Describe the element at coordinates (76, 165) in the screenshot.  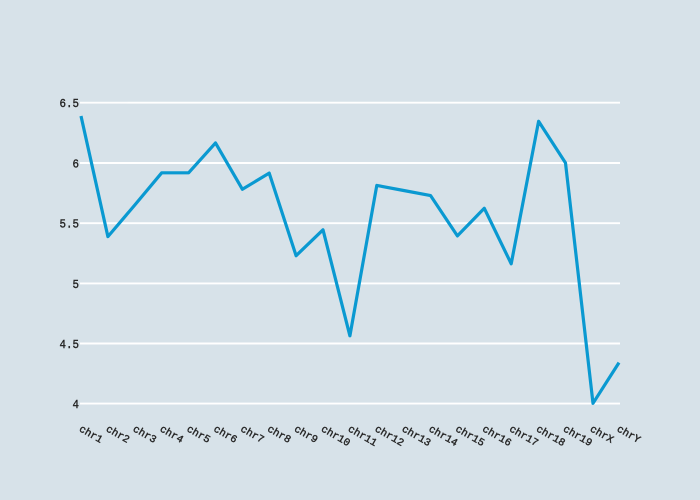
I see `svg-text: 6` at that location.